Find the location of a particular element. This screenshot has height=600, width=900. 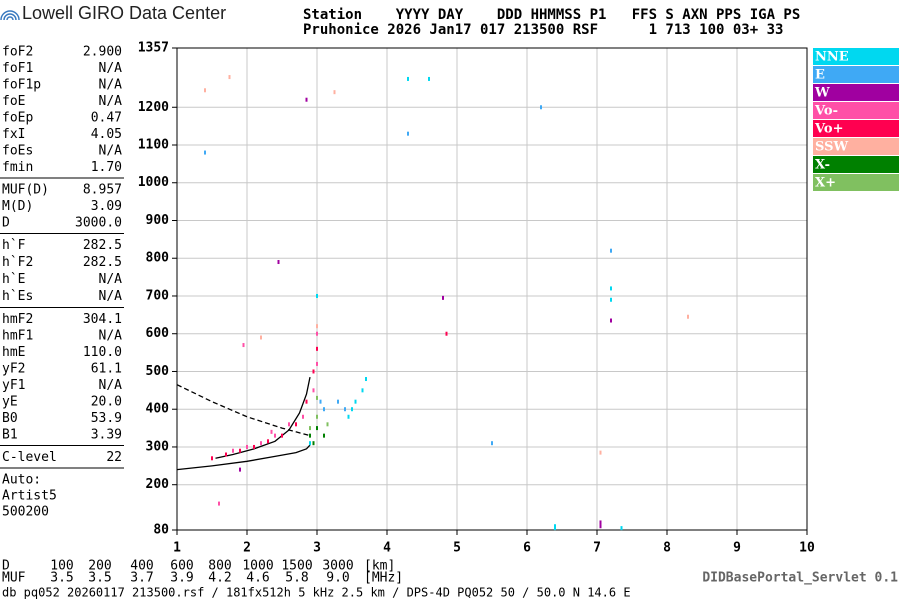

param-name: h`F2 is located at coordinates (17, 262).